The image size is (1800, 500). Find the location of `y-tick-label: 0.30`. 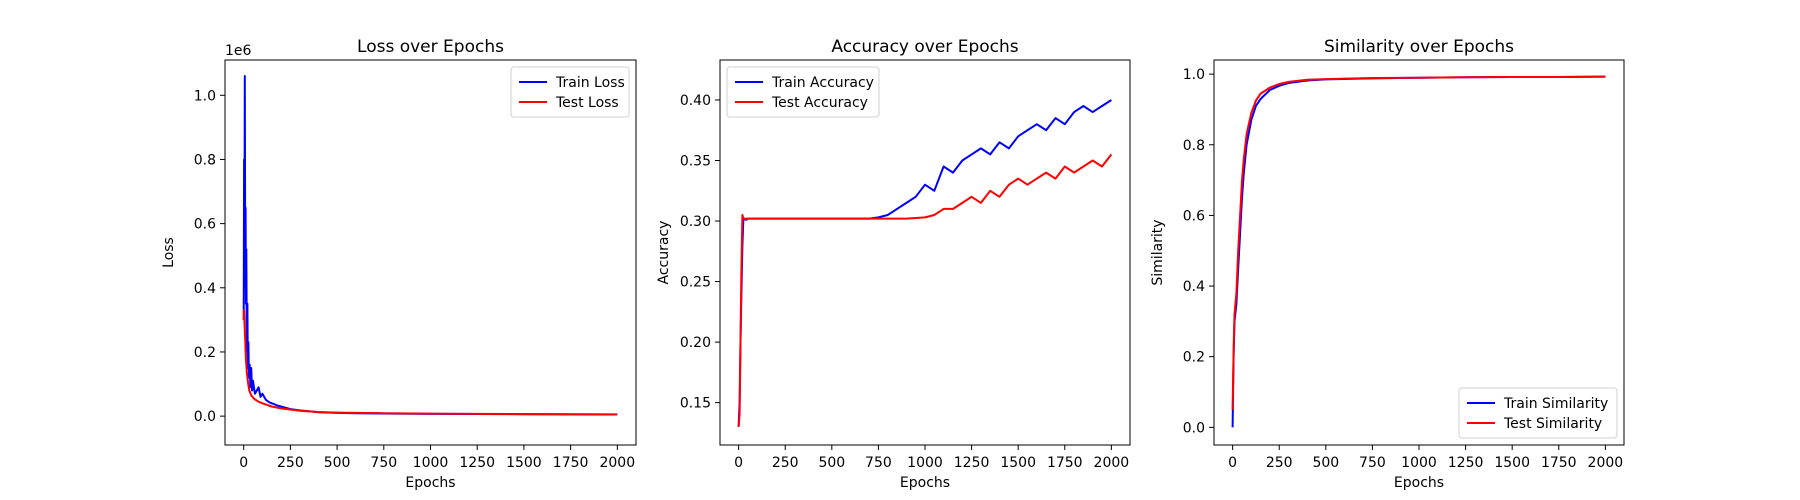

y-tick-label: 0.30 is located at coordinates (695, 222).